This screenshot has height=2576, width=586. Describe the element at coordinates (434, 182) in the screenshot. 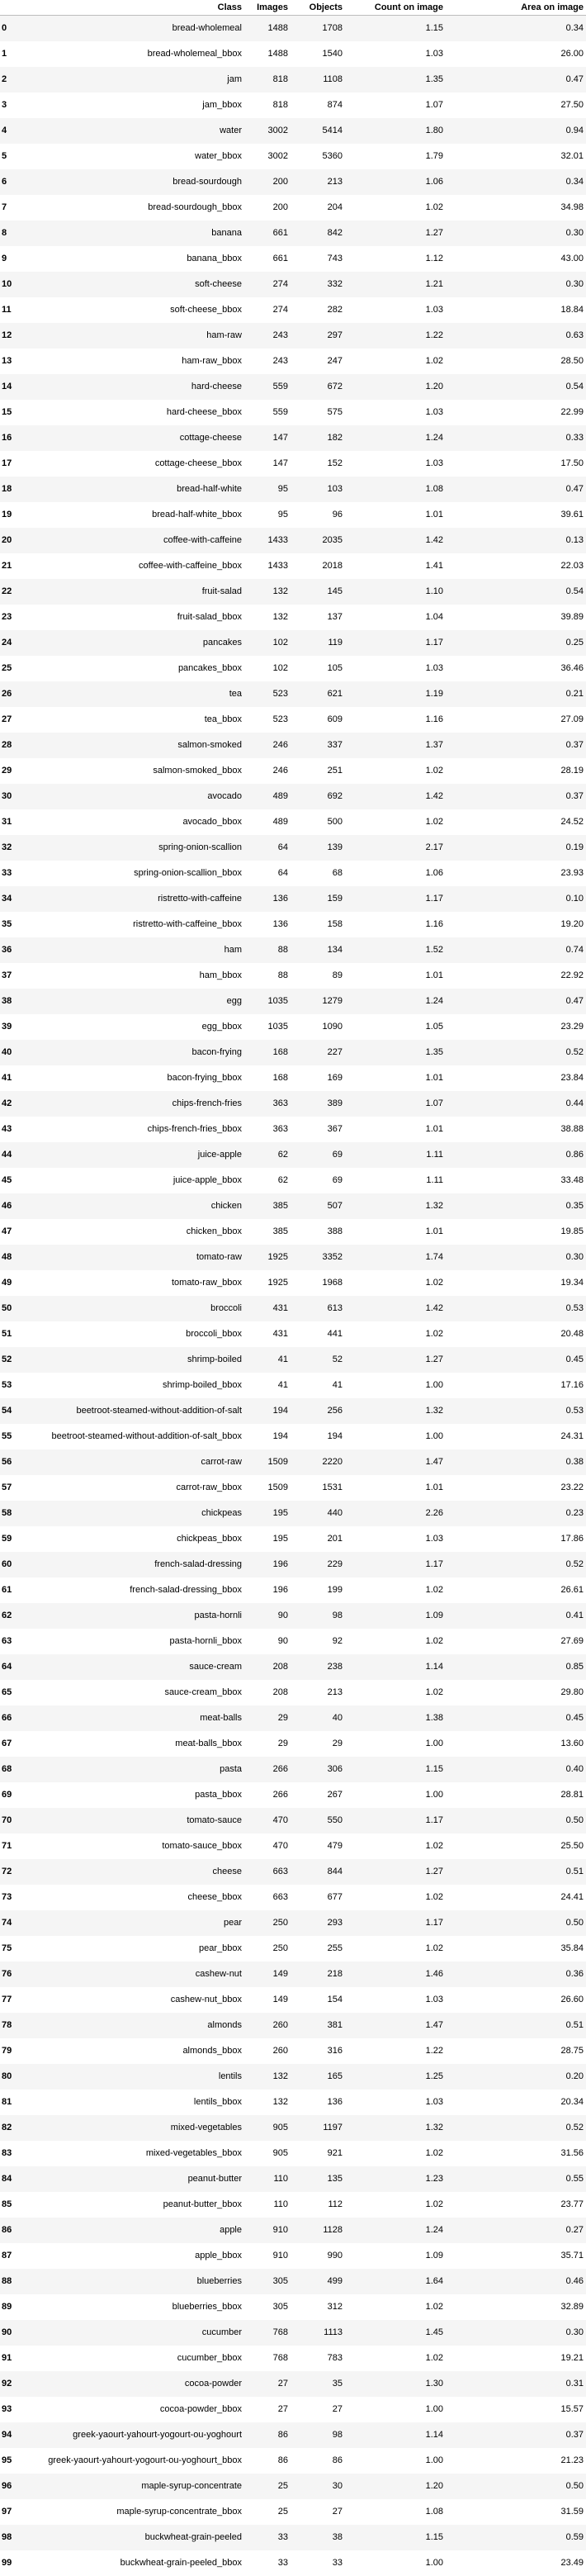

I see `cell-count-on-image: 1.06` at that location.